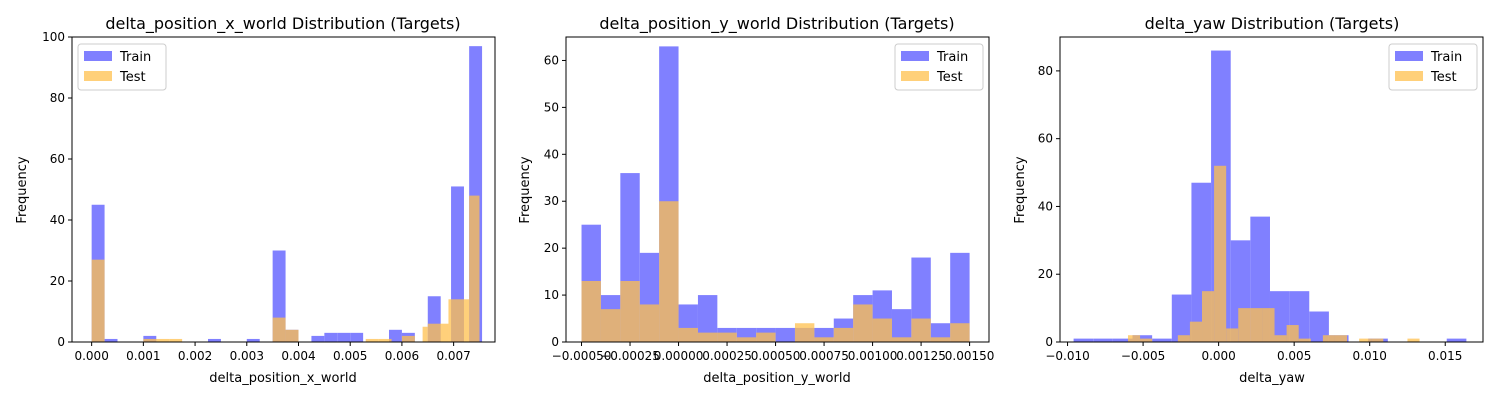 This screenshot has height=400, width=1500. I want to click on x-tick-label: 0.003, so click(247, 356).